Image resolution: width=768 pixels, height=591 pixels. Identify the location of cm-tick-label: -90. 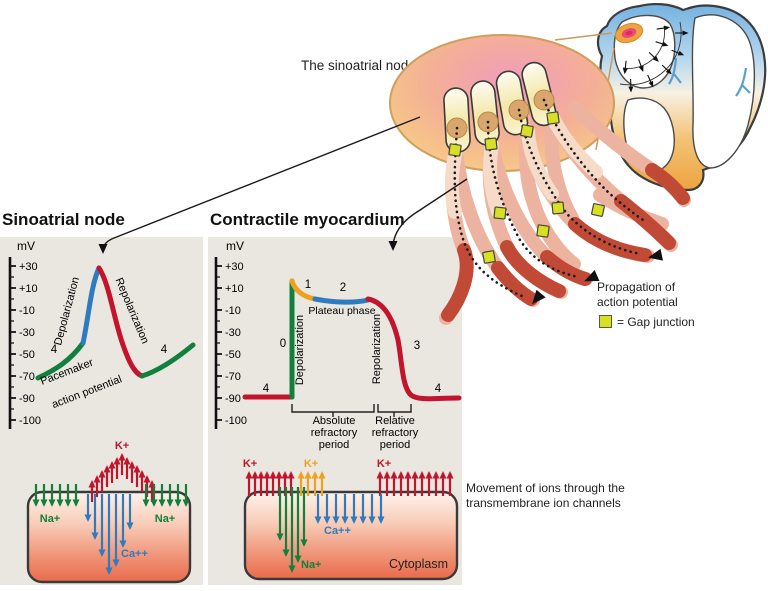
(233, 399).